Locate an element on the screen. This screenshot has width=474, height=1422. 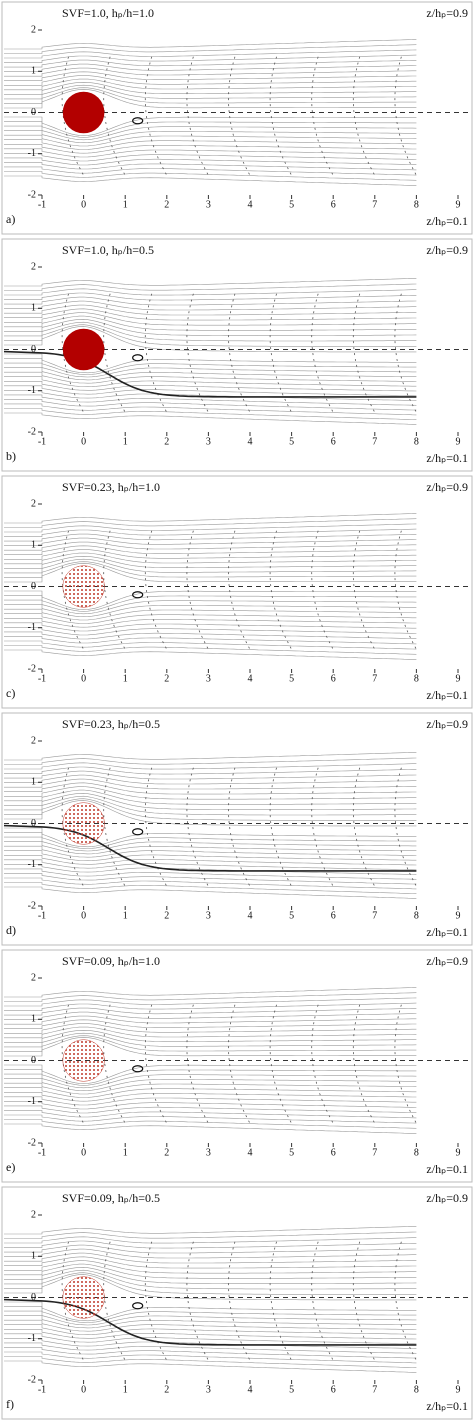
patch is located at coordinates (83, 349).